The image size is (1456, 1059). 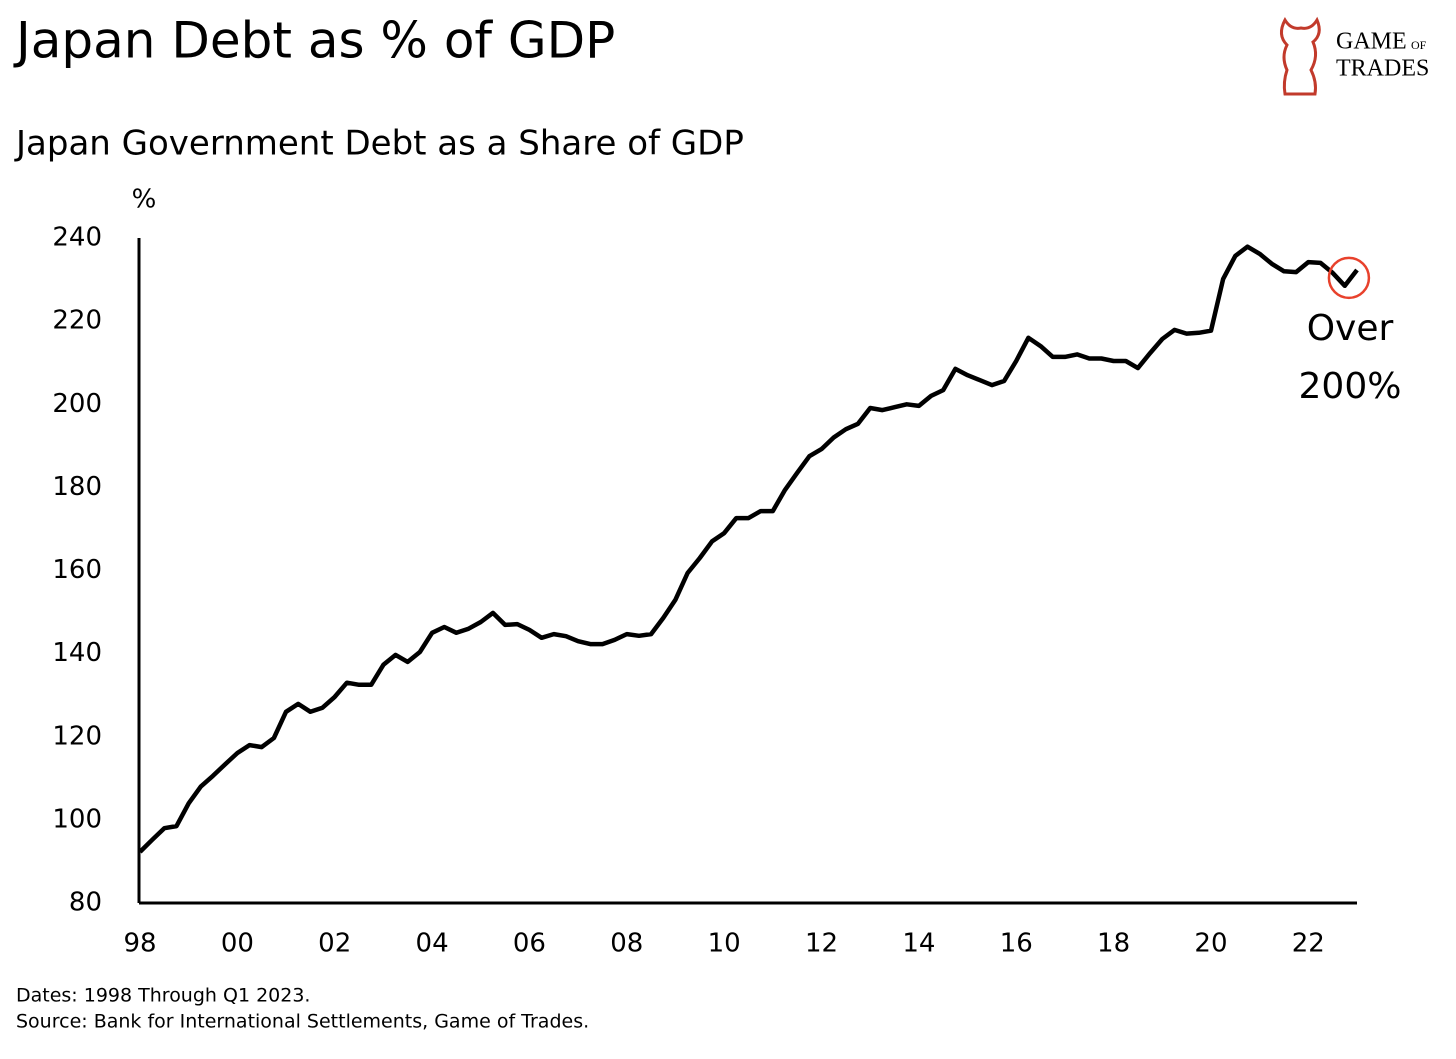 I want to click on y-tick-label: 140, so click(x=77, y=653).